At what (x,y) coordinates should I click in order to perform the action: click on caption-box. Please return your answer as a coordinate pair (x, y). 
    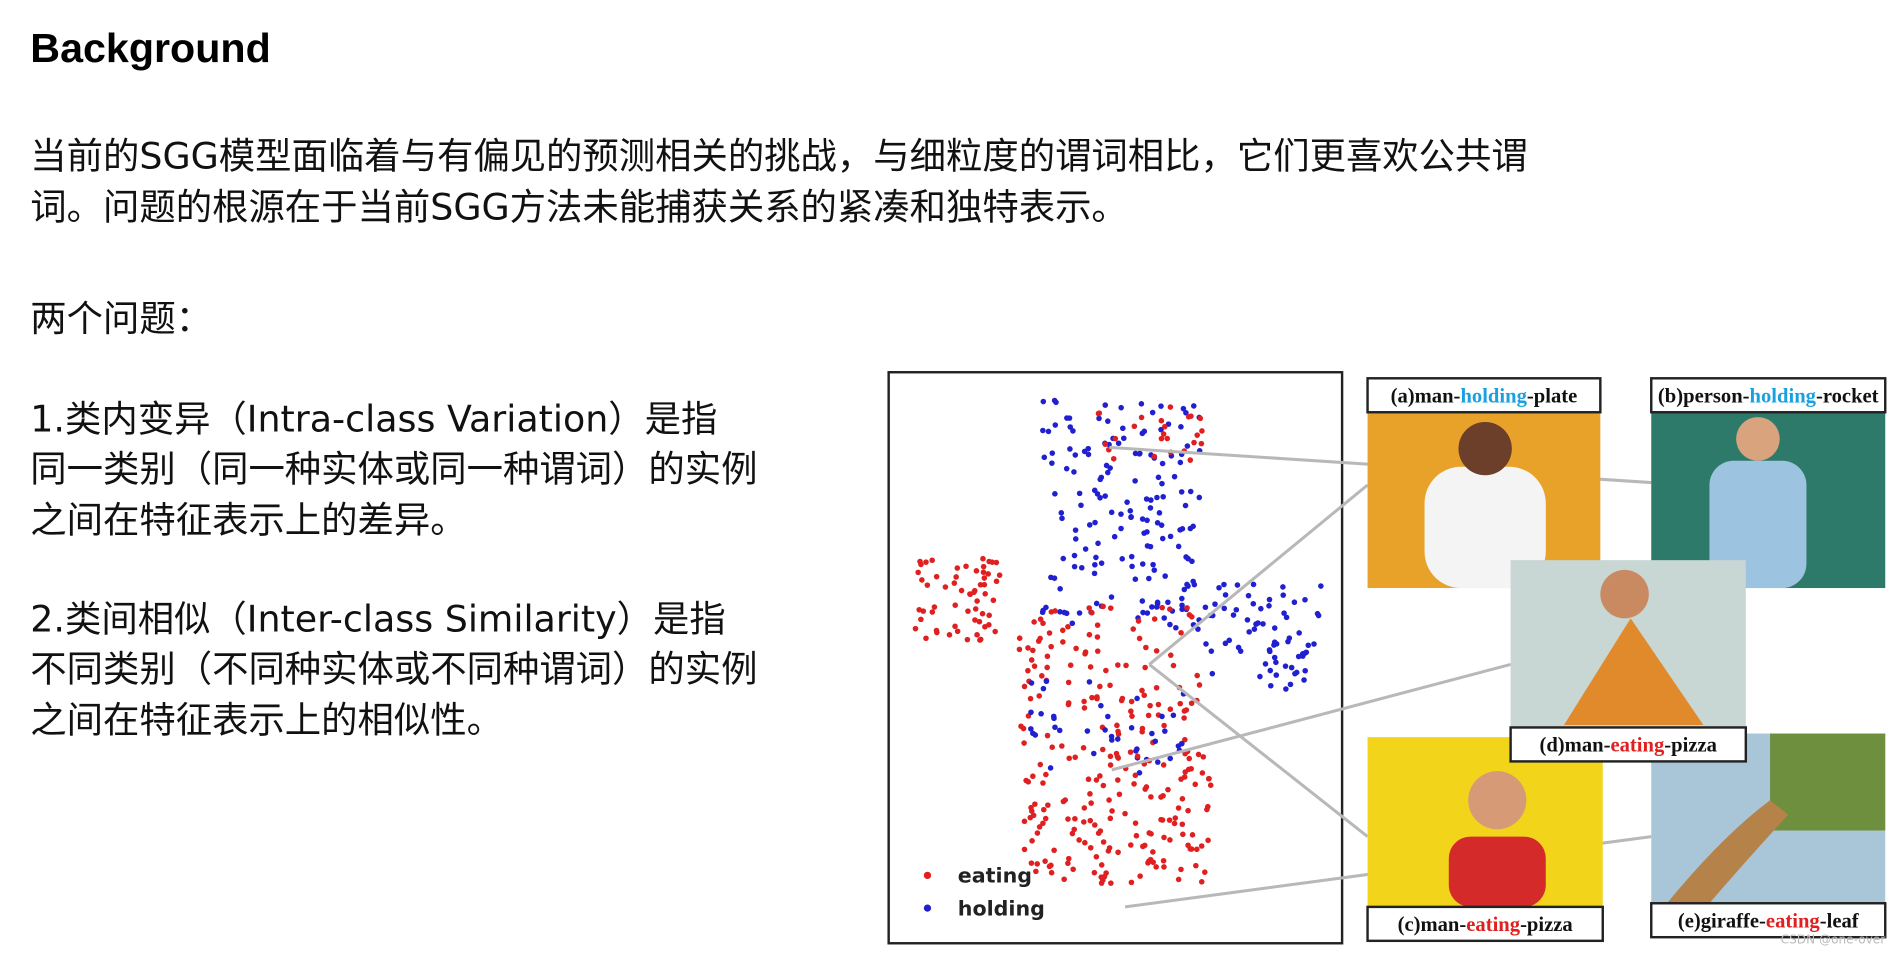
    Looking at the image, I should click on (1485, 924).